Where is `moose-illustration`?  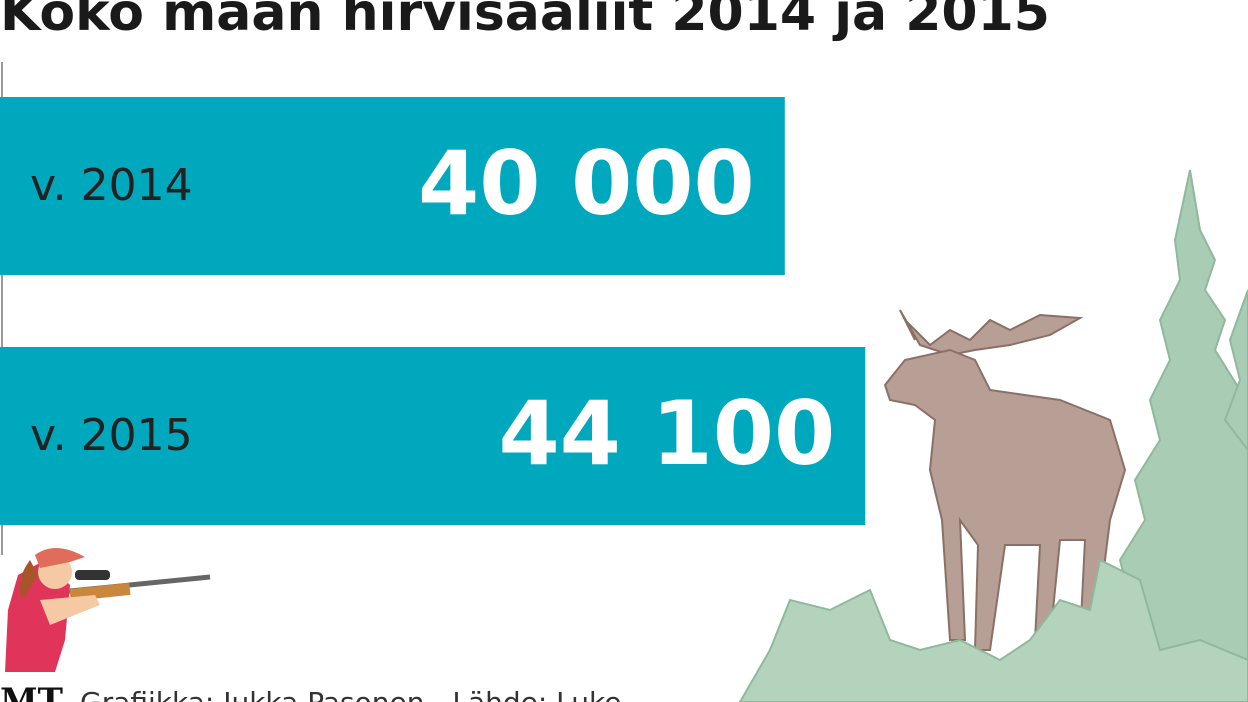
moose-illustration is located at coordinates (1005, 480).